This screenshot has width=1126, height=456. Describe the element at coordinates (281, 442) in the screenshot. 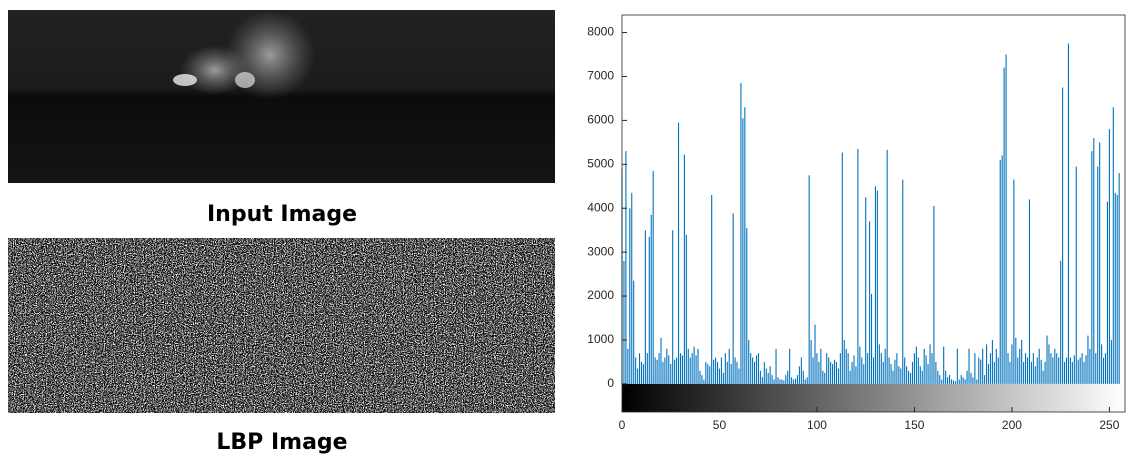

I see `caption: LBP Image` at that location.